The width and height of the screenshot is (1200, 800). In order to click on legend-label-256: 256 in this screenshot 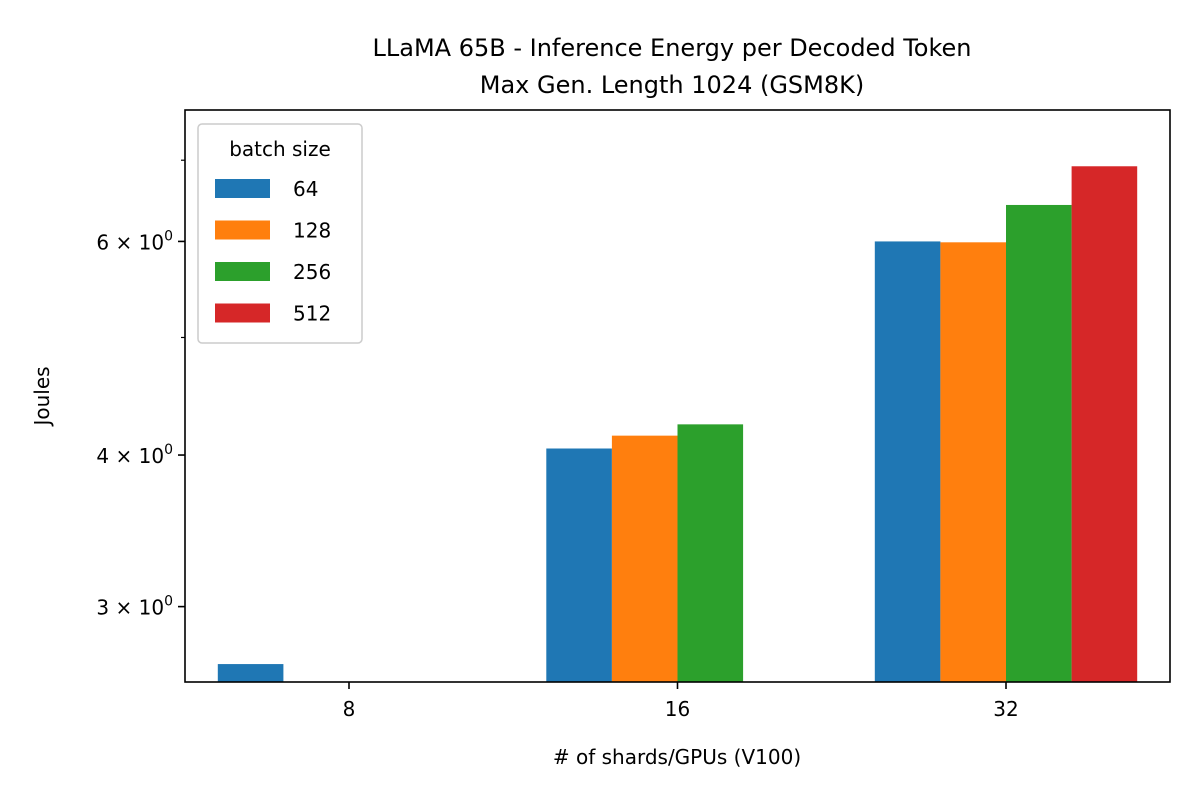, I will do `click(312, 272)`.